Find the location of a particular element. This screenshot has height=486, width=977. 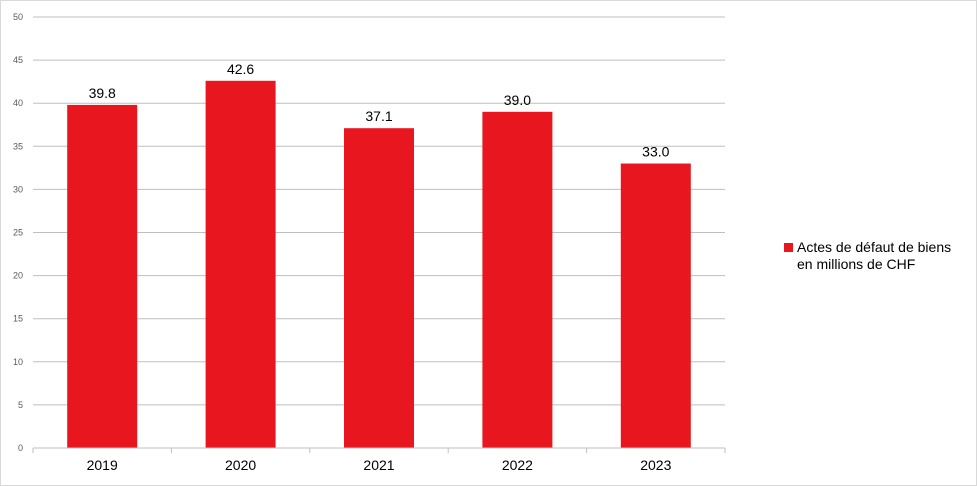

y-tick-label: 25 is located at coordinates (18, 233).